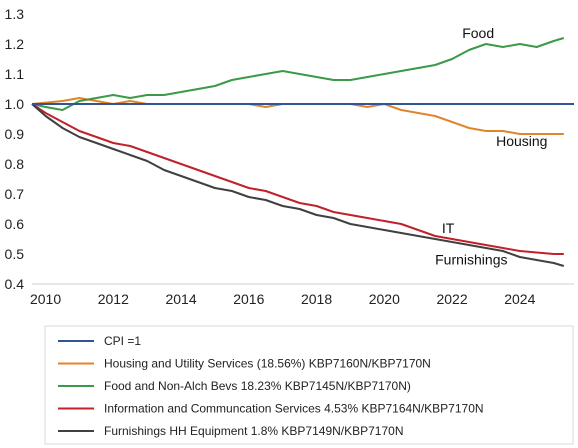 This screenshot has width=578, height=448. What do you see at coordinates (15, 44) in the screenshot?
I see `y-tick-label: 1.2` at bounding box center [15, 44].